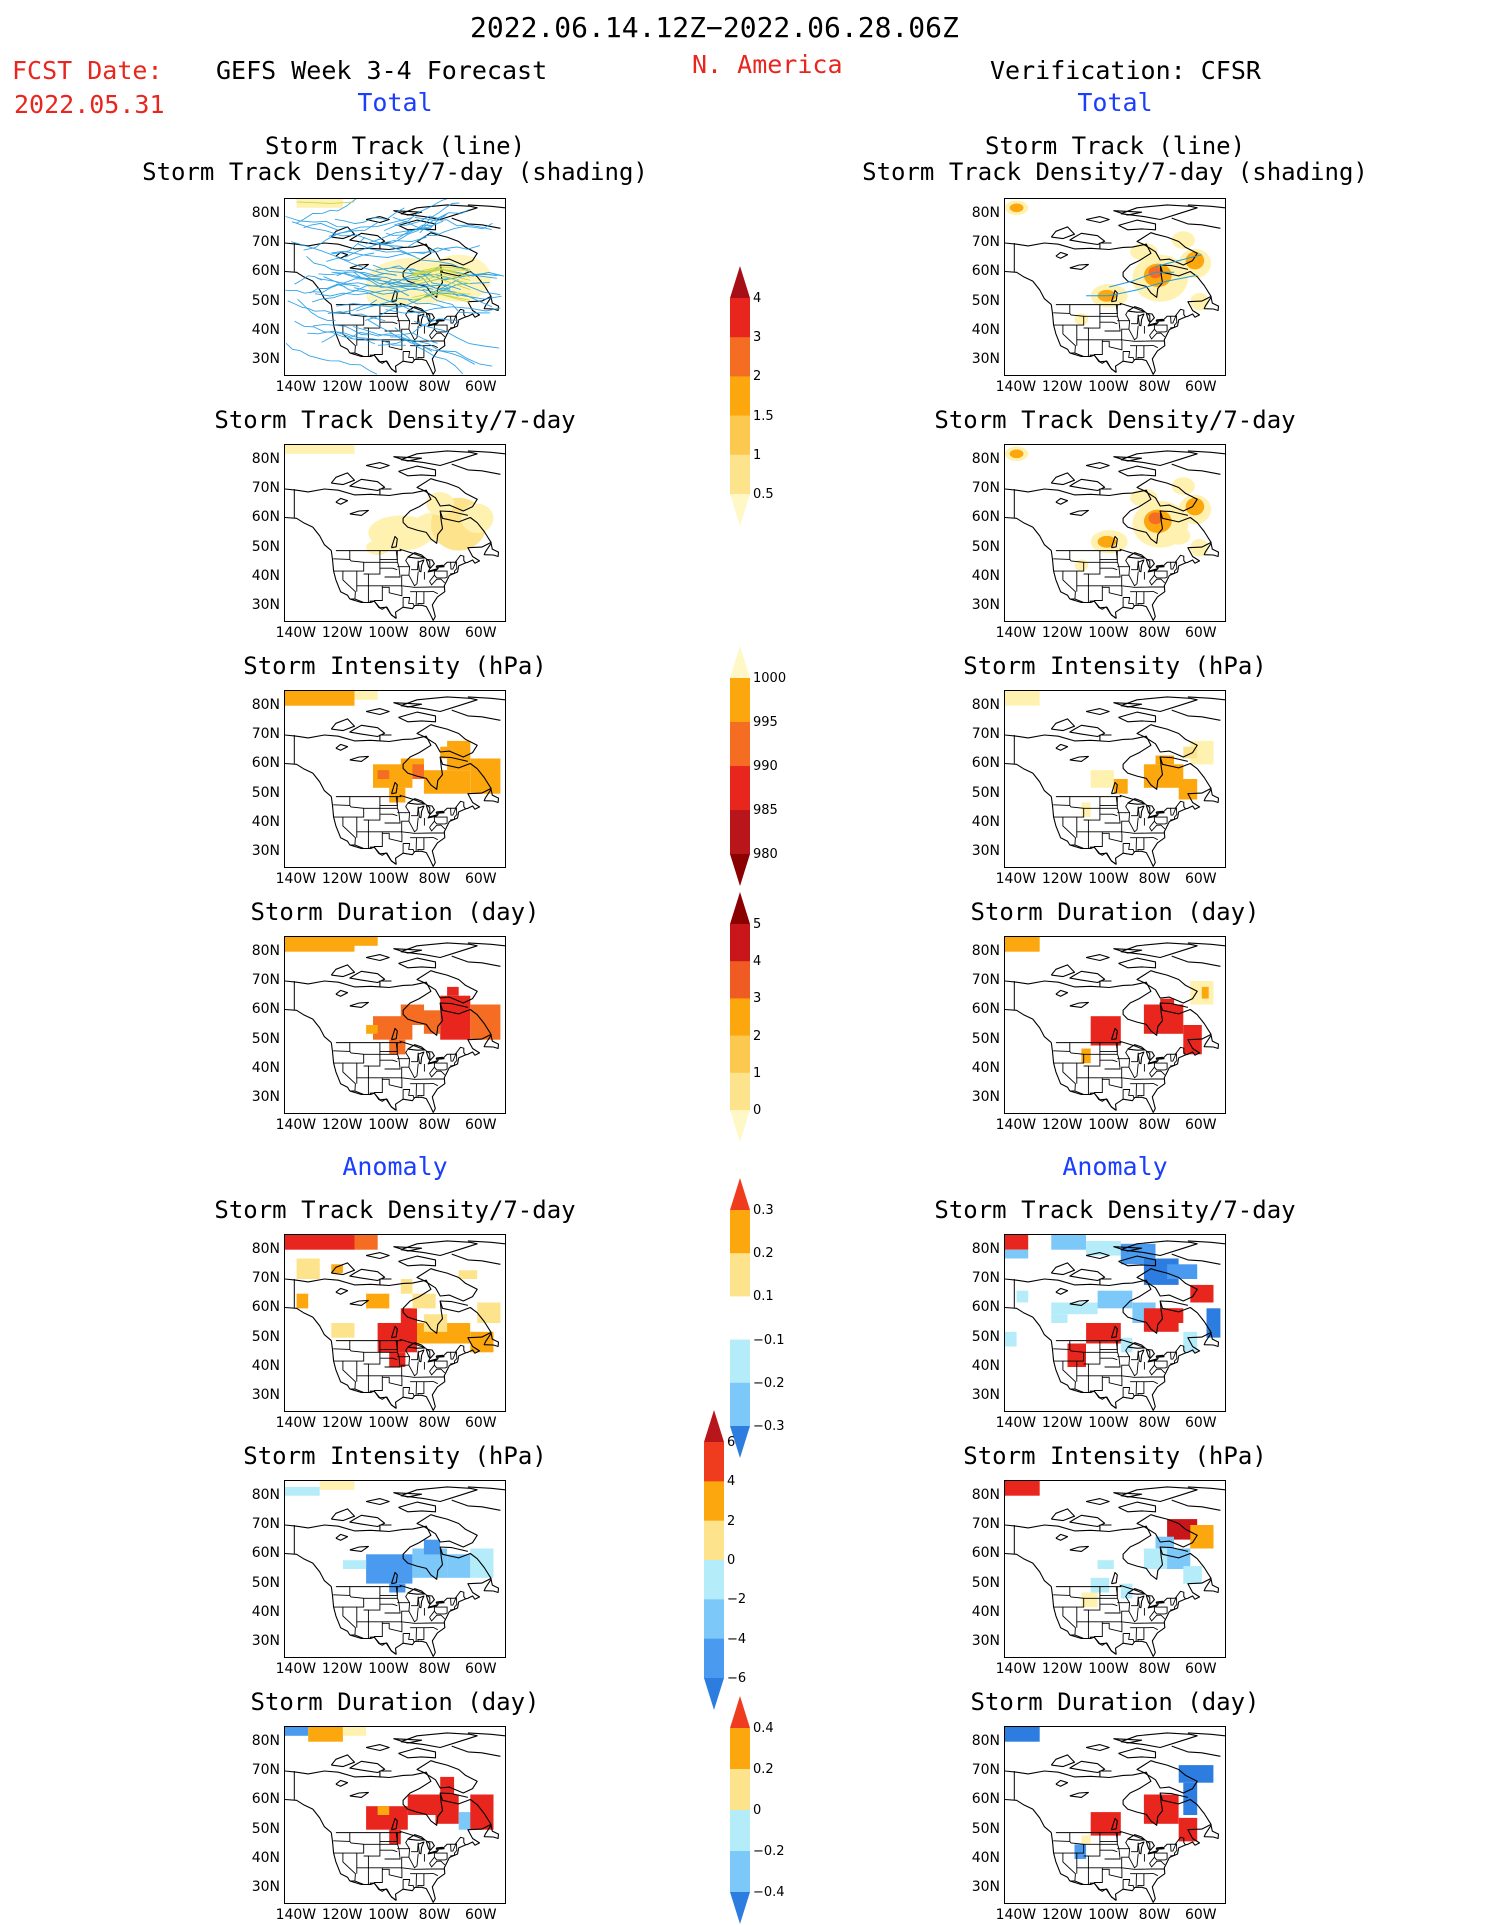 The height and width of the screenshot is (1925, 1487). I want to click on right-duration-title: Storm Duration (day), so click(1115, 912).